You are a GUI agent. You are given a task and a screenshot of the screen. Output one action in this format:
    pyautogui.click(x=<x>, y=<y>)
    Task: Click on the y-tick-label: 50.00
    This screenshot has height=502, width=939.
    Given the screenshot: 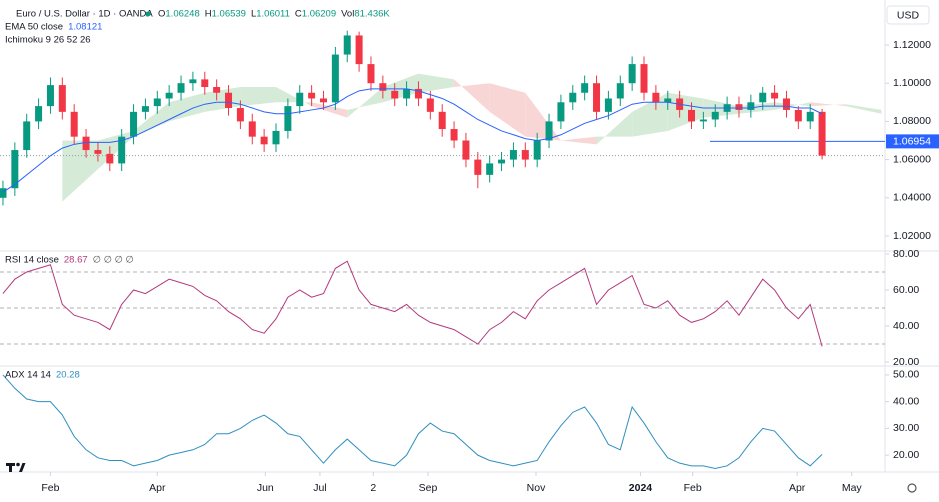 What is the action you would take?
    pyautogui.click(x=906, y=375)
    